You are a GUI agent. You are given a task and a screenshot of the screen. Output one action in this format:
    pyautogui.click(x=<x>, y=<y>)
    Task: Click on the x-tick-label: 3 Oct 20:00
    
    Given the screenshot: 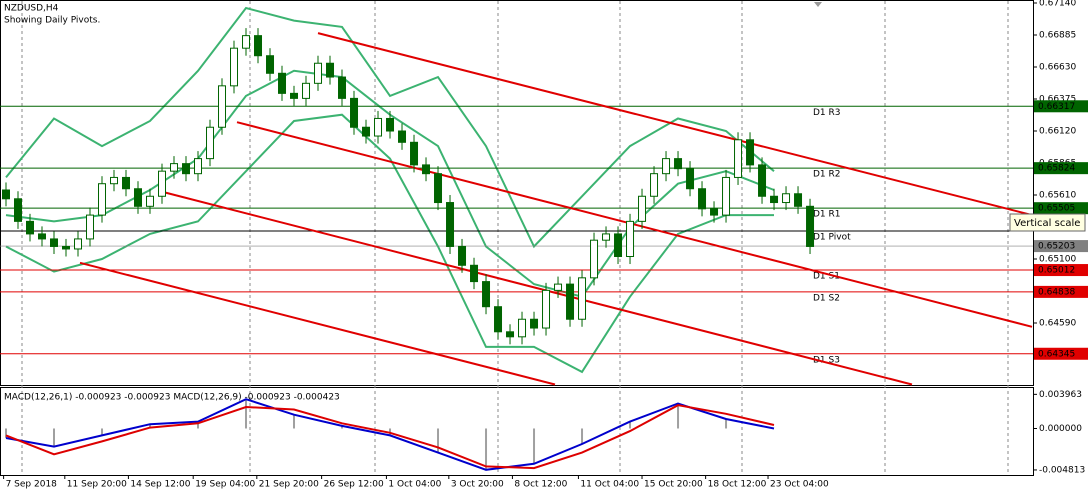 What is the action you would take?
    pyautogui.click(x=477, y=485)
    